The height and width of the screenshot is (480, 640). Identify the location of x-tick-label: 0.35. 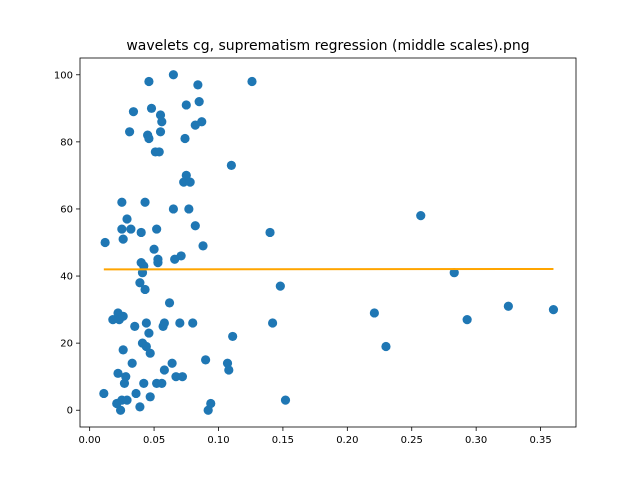
(540, 440).